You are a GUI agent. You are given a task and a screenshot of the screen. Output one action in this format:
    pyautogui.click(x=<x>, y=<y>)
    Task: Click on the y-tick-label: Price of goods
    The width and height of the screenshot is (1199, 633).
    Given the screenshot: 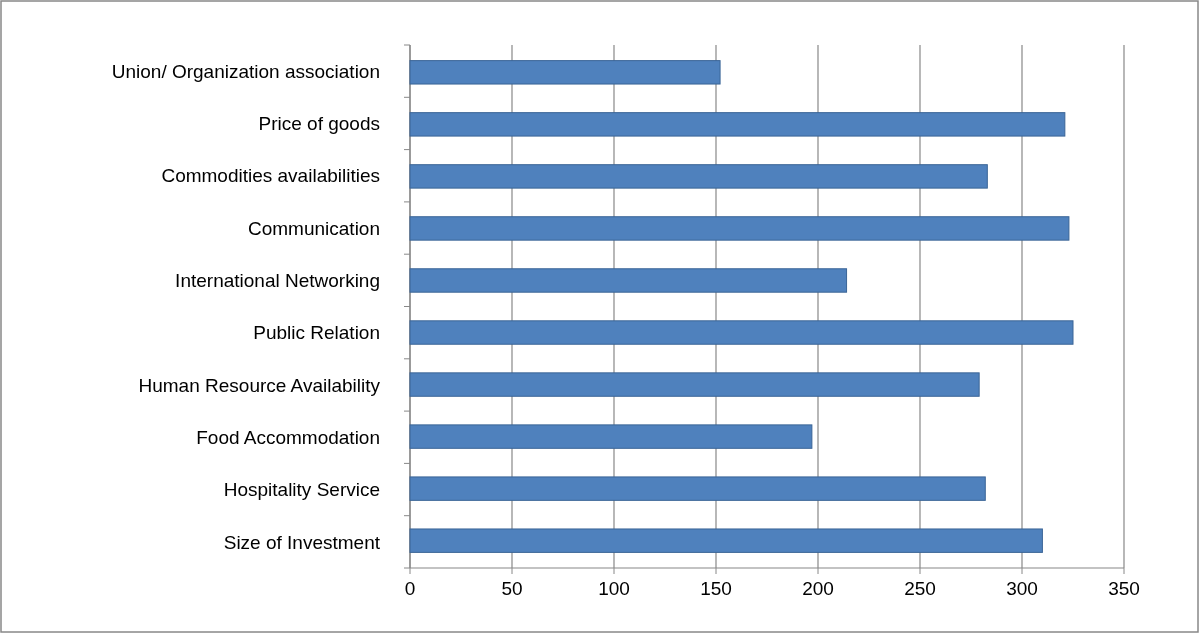 What is the action you would take?
    pyautogui.click(x=319, y=124)
    